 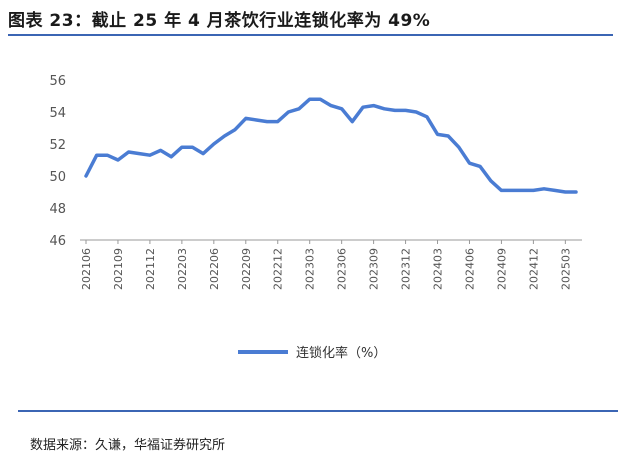 What do you see at coordinates (438, 269) in the screenshot?
I see `x-tick-label: 202403` at bounding box center [438, 269].